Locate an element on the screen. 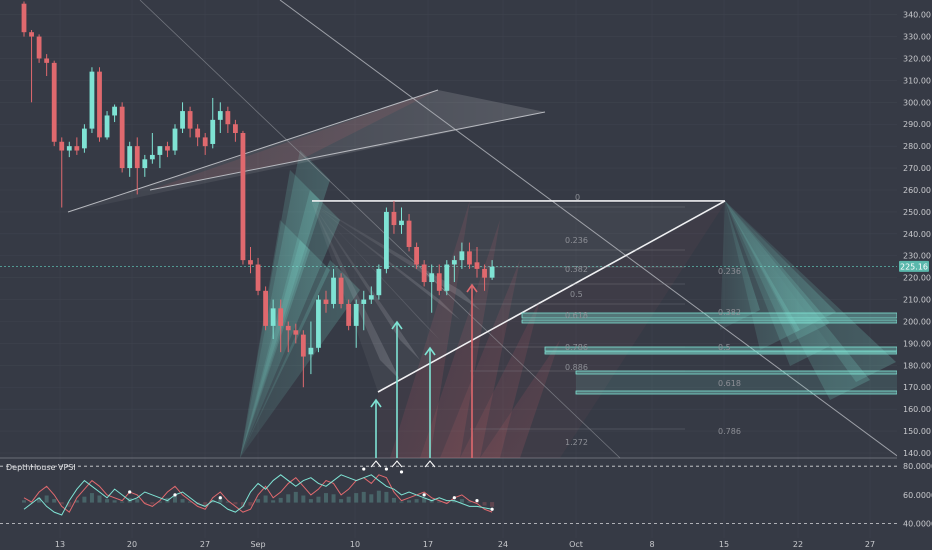 This screenshot has width=932, height=550. time-tick-label: 17 is located at coordinates (428, 544).